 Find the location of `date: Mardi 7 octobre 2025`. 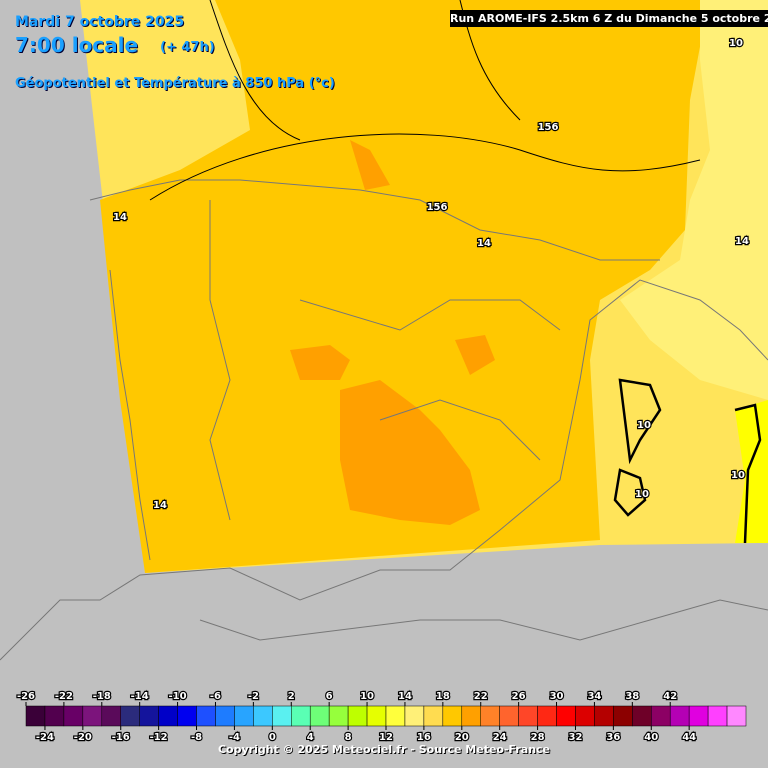

date: Mardi 7 octobre 2025 is located at coordinates (100, 22).